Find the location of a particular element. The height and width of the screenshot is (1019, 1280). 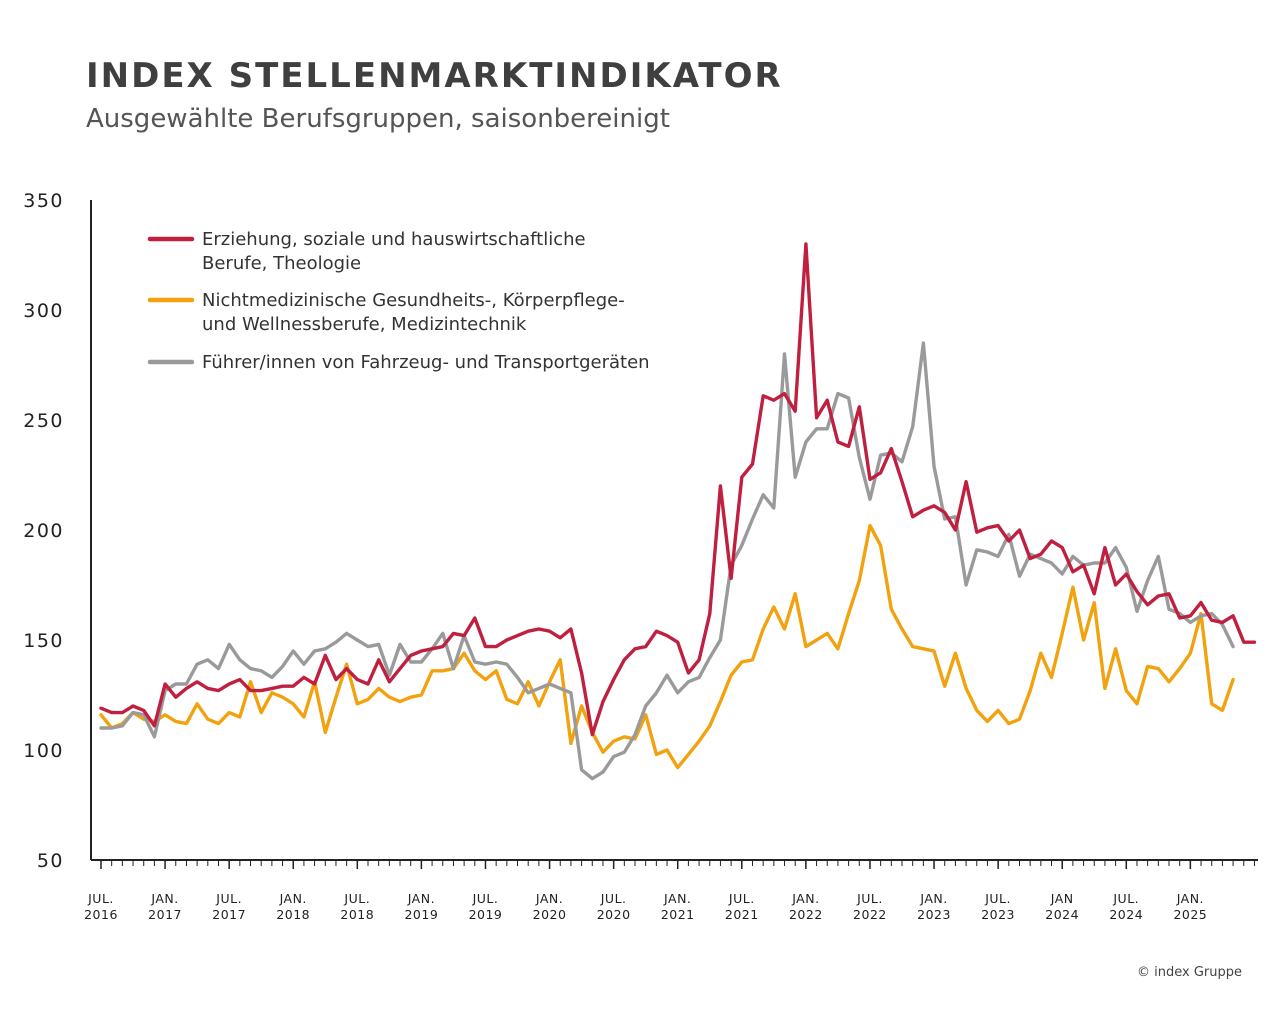

y-tick-label: 150 is located at coordinates (43, 641).